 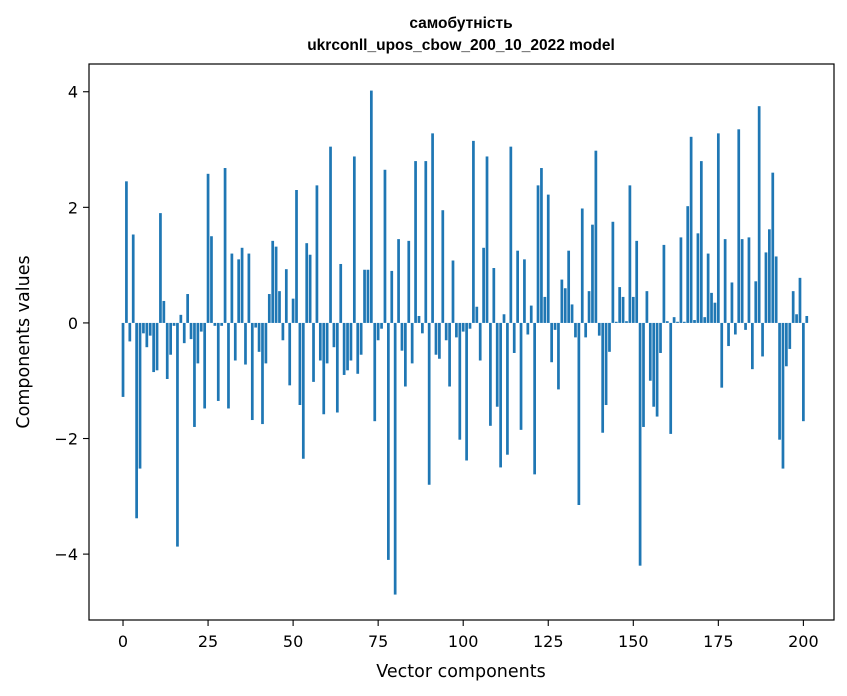 What do you see at coordinates (548, 641) in the screenshot?
I see `x-tick-label: 125` at bounding box center [548, 641].